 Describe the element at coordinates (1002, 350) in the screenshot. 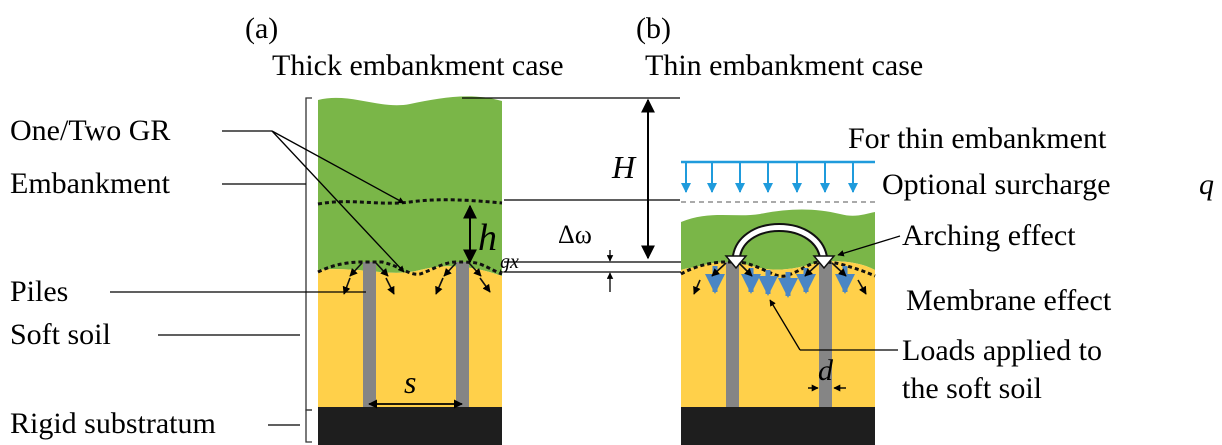

I see `loads-label-line1: Loads applied to` at that location.